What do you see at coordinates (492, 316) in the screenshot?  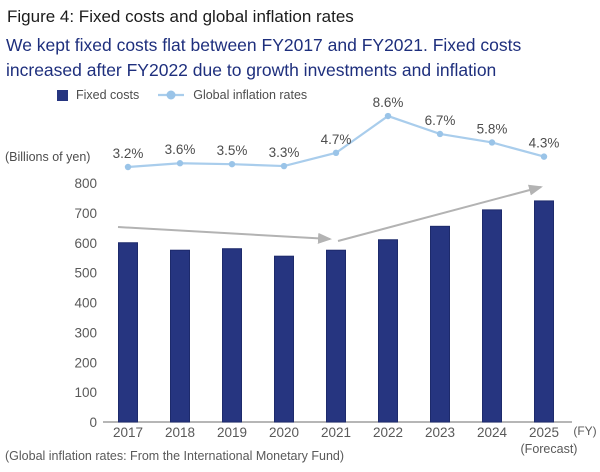 I see `bar-2024` at bounding box center [492, 316].